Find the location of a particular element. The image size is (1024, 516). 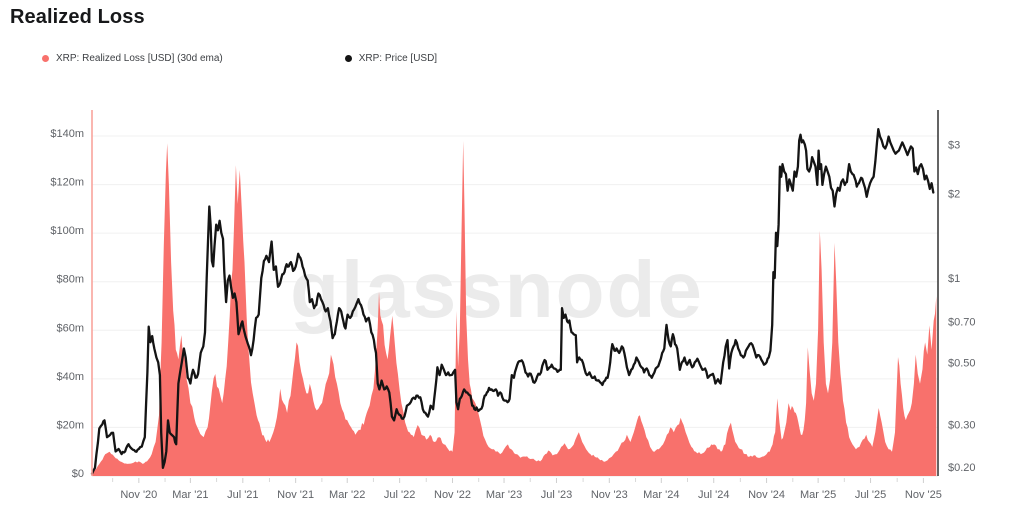

x-tick-label: Nov '20 is located at coordinates (138, 495).